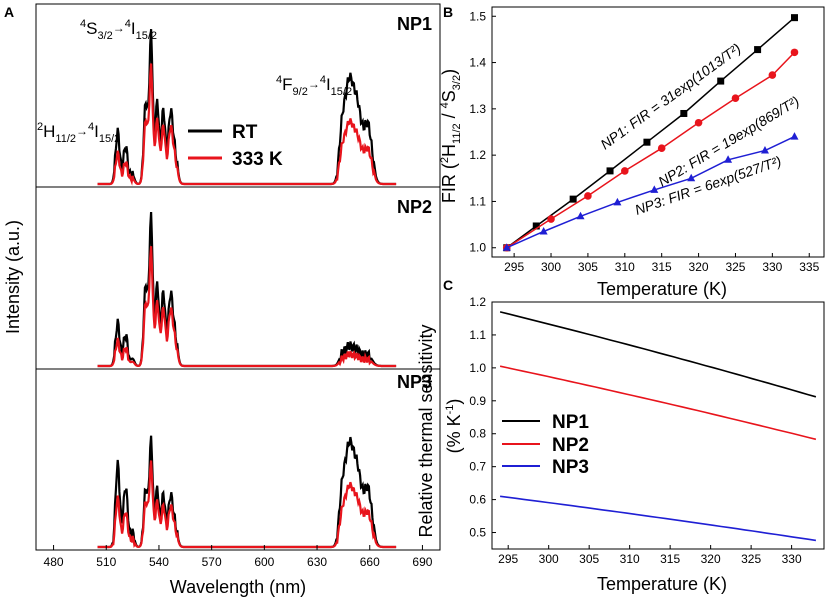 The width and height of the screenshot is (829, 600). What do you see at coordinates (245, 132) in the screenshot?
I see `legend-label-rt: RT` at bounding box center [245, 132].